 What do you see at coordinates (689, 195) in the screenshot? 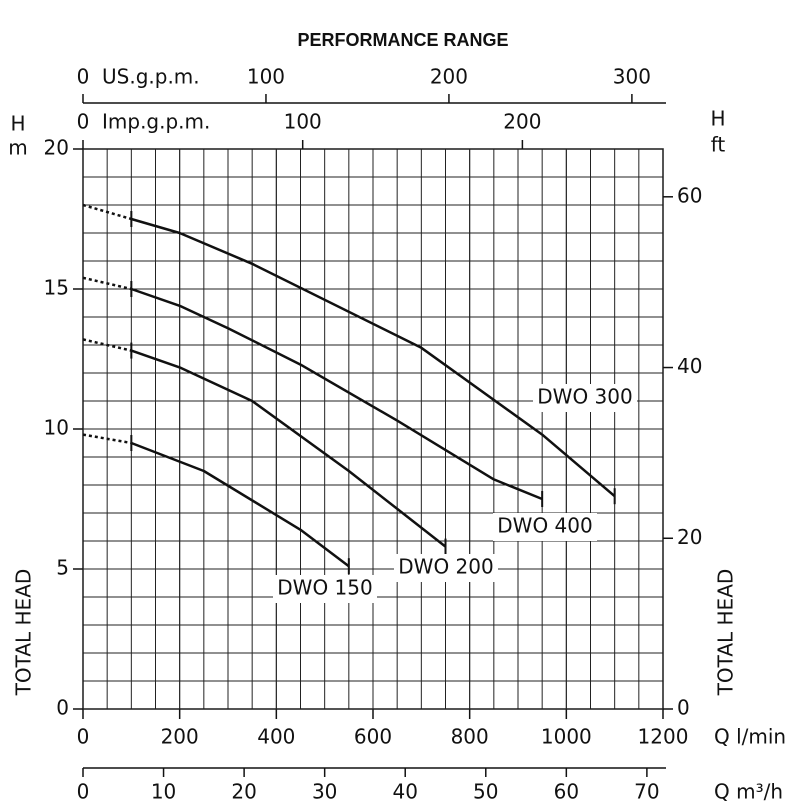
I see `y2-tick-label: 60` at bounding box center [689, 195].